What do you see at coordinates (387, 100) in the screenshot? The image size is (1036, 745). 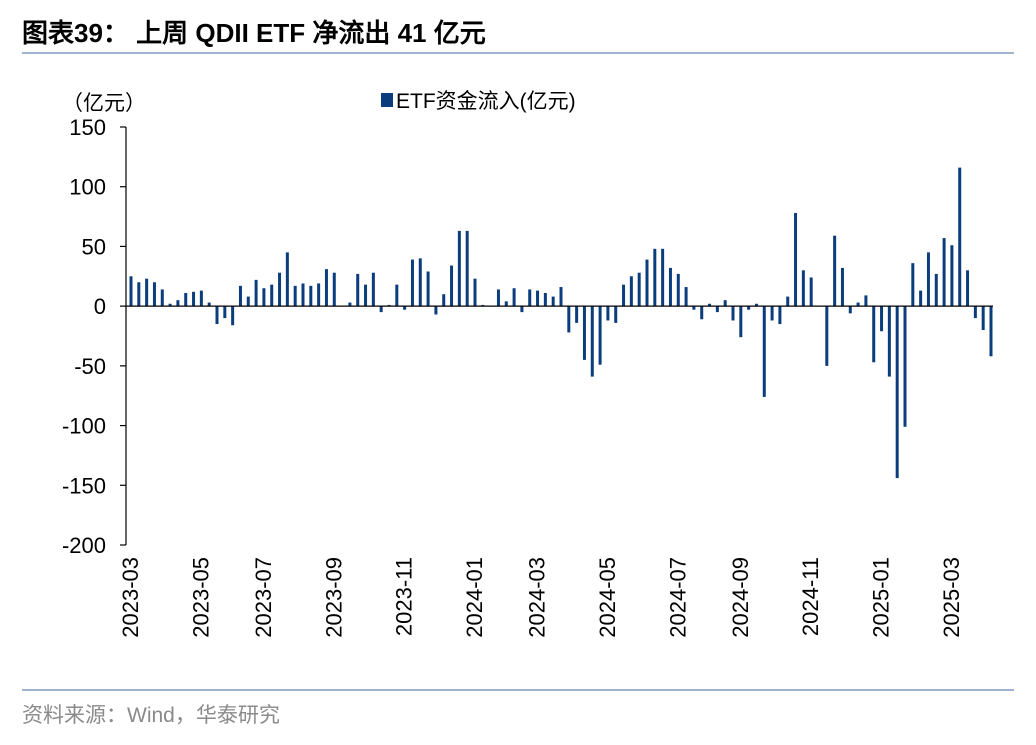 I see `legend-swatch` at bounding box center [387, 100].